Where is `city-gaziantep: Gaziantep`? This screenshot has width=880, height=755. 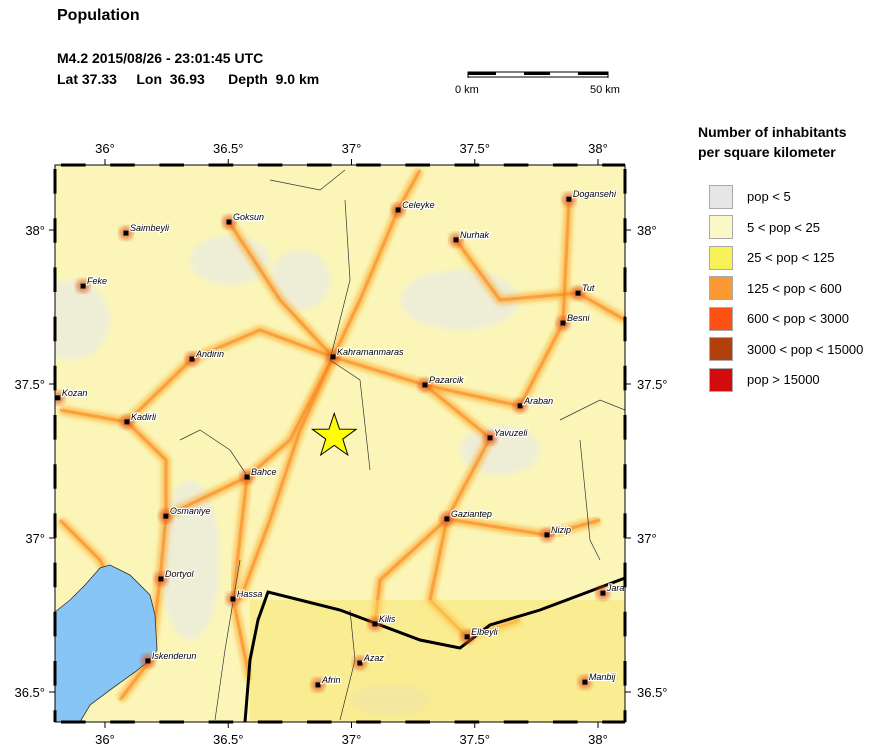 city-gaziantep: Gaziantep is located at coordinates (466, 517).